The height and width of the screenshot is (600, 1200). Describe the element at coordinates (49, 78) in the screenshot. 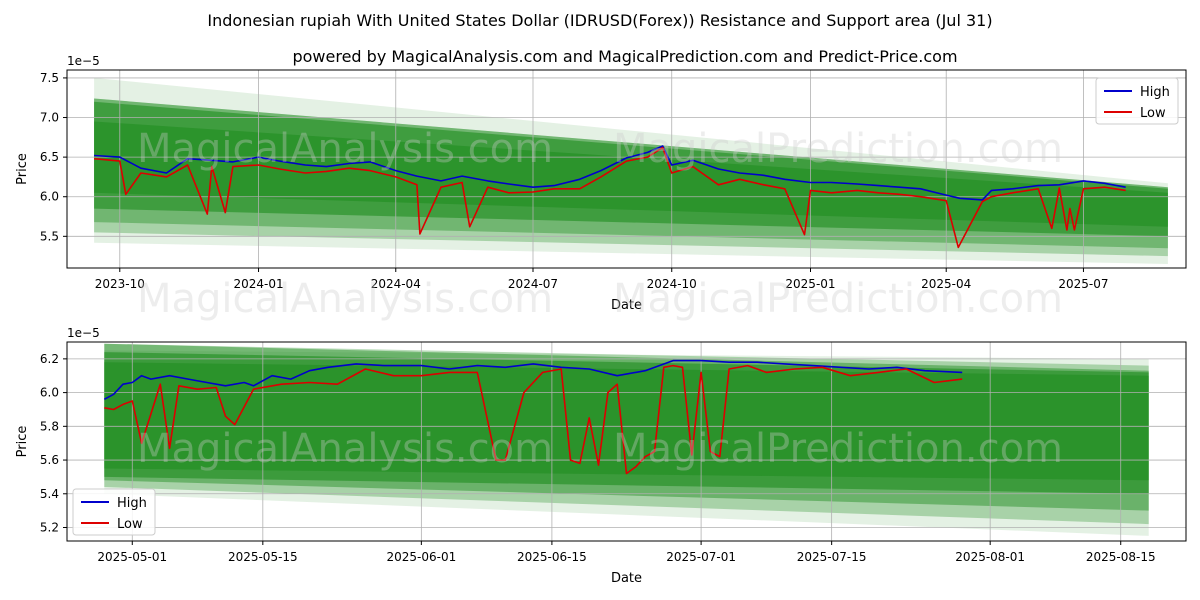

I see `y-tick-label: 7.5` at that location.